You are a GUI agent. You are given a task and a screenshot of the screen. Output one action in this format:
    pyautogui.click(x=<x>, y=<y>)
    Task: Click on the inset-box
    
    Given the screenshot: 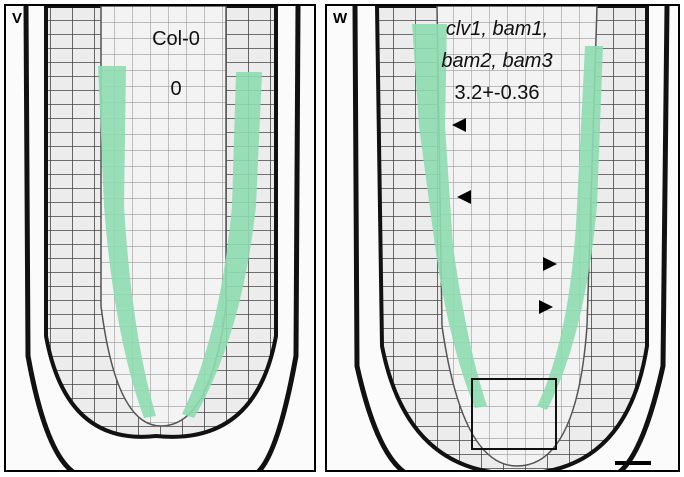 What is the action you would take?
    pyautogui.click(x=514, y=414)
    